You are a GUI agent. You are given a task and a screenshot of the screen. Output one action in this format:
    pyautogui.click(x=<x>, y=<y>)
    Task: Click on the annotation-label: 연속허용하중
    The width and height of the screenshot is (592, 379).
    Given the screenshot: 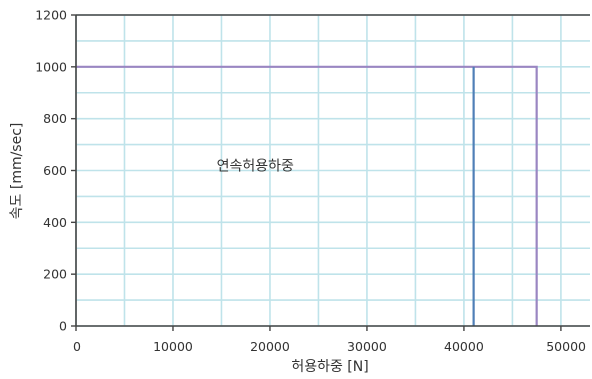 What is the action you would take?
    pyautogui.click(x=255, y=166)
    